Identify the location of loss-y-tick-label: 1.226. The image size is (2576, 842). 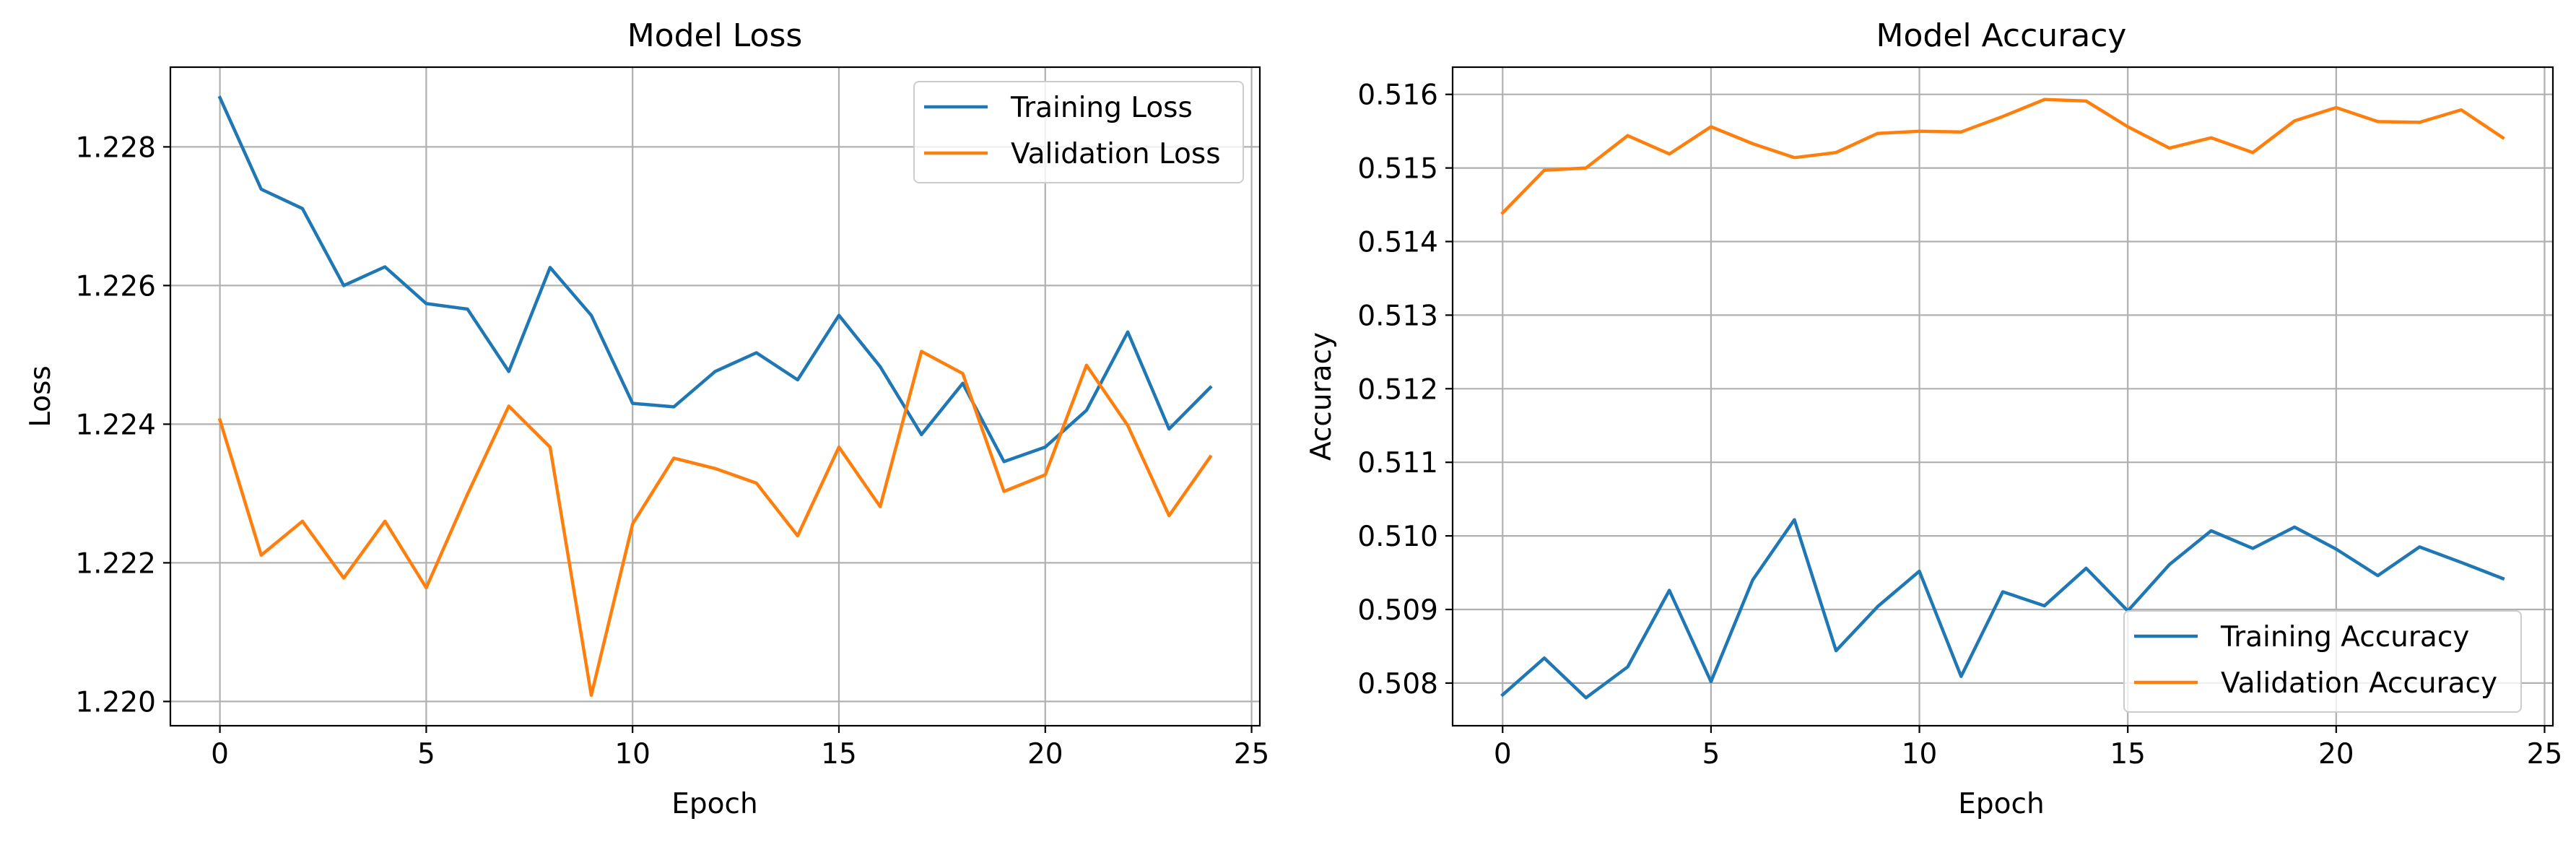
(115, 286).